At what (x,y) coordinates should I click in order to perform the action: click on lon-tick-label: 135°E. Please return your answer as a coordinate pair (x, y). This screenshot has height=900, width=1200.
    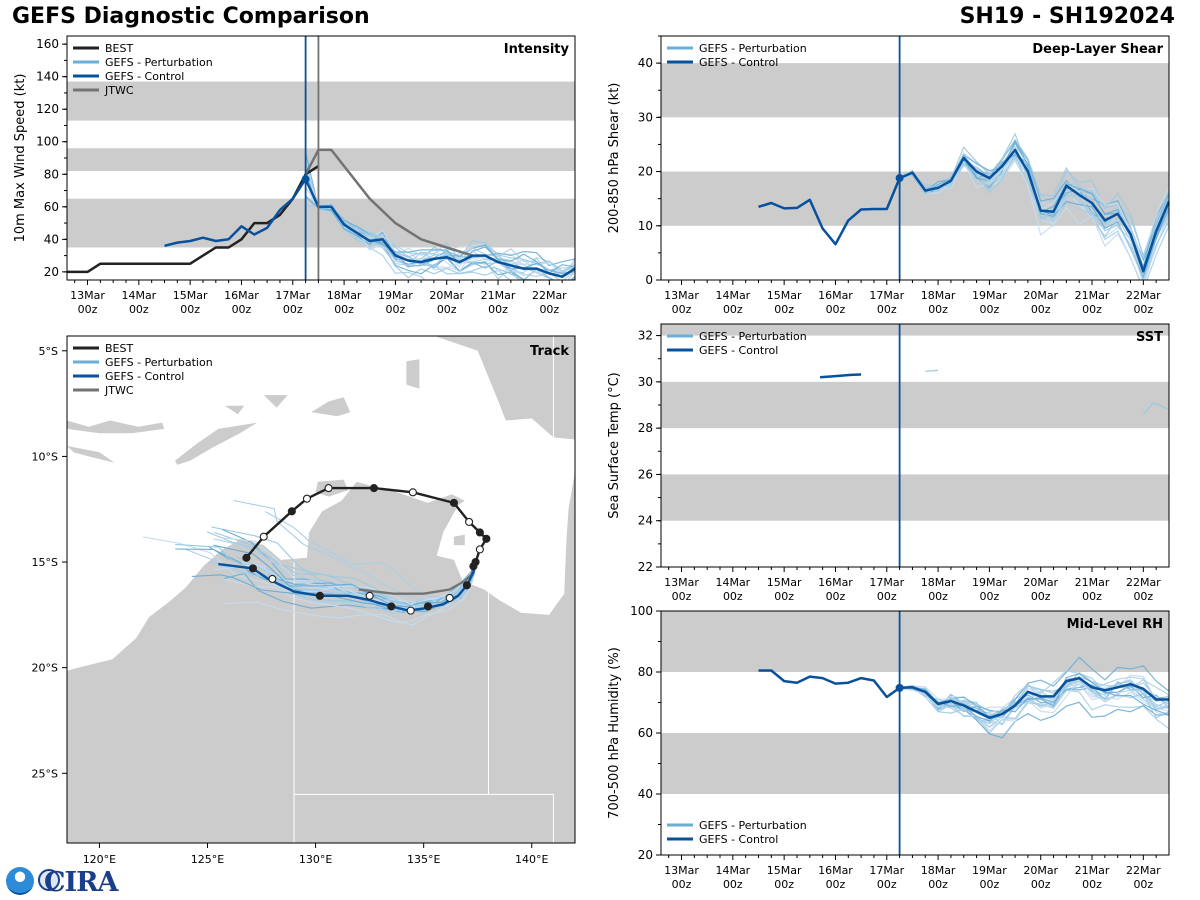
    Looking at the image, I should click on (423, 859).